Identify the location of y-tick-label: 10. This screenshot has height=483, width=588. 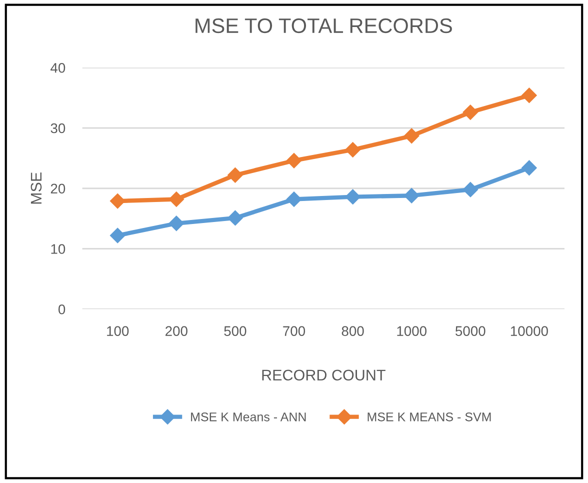
(58, 249).